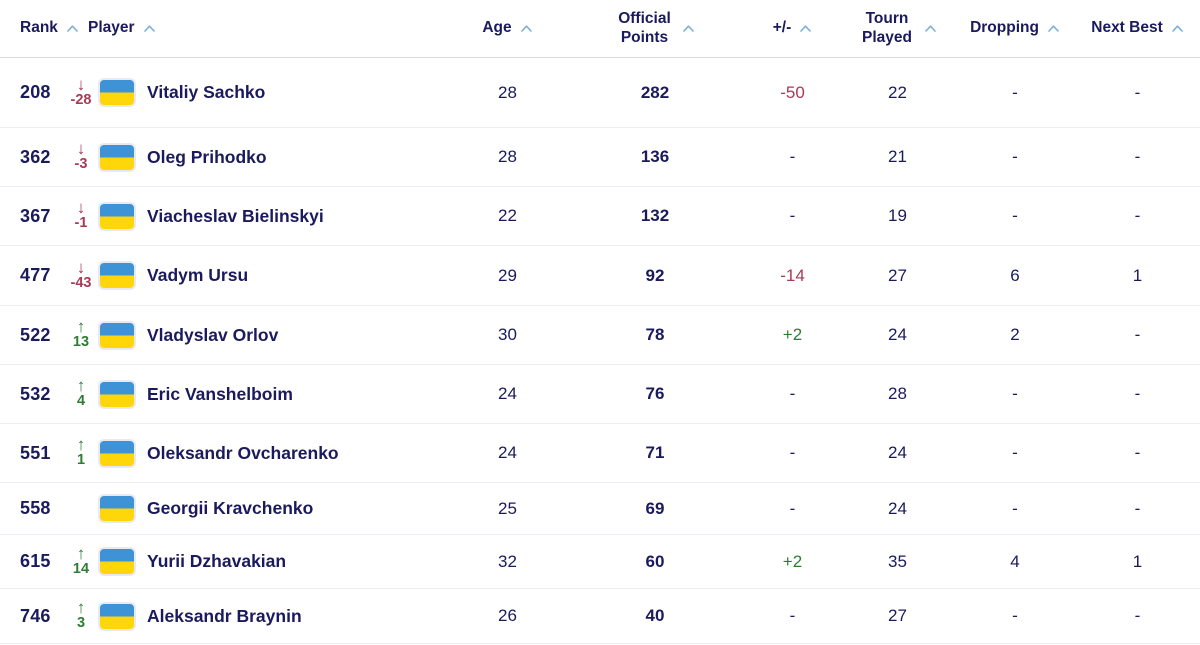 The width and height of the screenshot is (1200, 645). Describe the element at coordinates (1137, 28) in the screenshot. I see `column-header-nextbest: Next Best` at that location.